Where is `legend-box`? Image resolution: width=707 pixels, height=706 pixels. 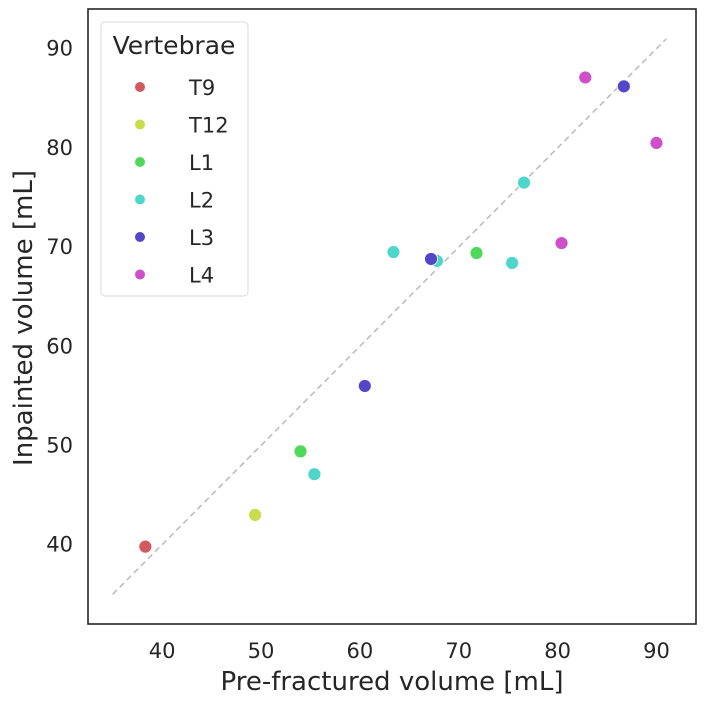
legend-box is located at coordinates (174, 159).